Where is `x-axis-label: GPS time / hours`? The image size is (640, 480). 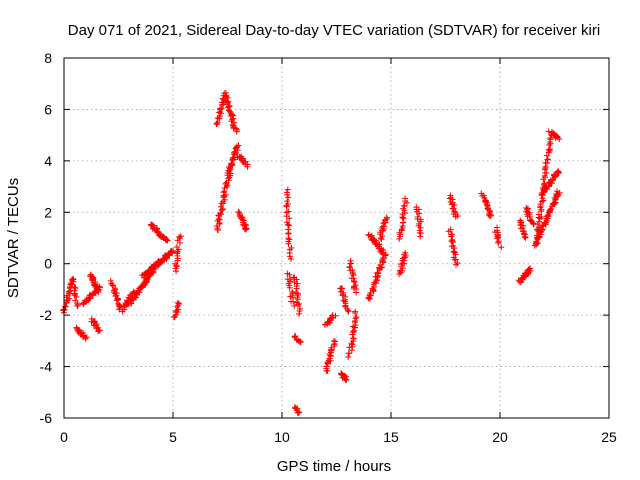
x-axis-label: GPS time / hours is located at coordinates (334, 466).